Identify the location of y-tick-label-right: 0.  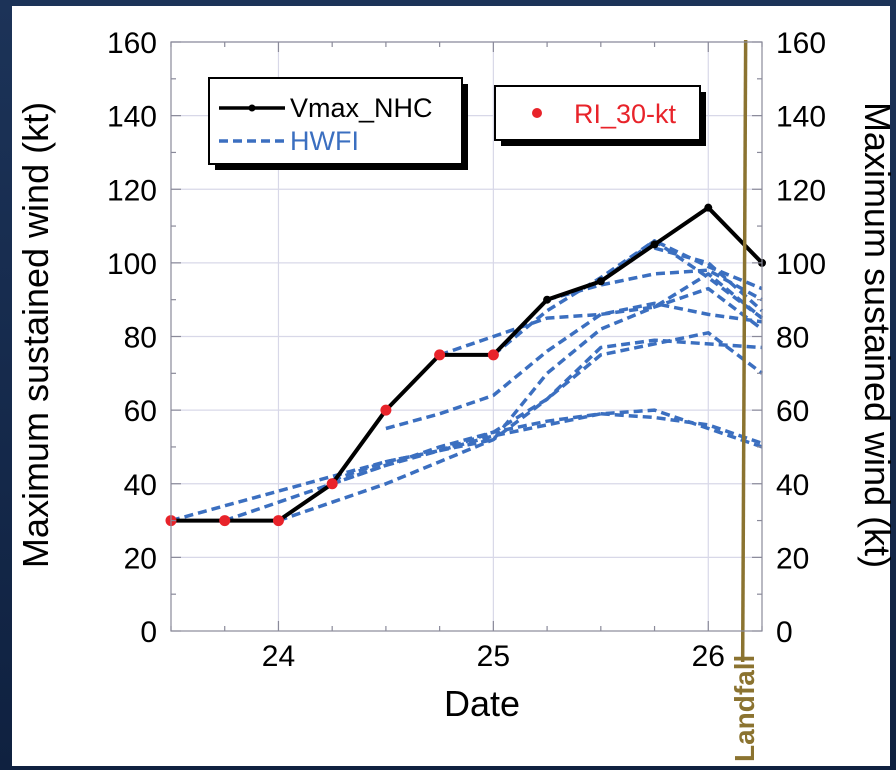
(784, 632).